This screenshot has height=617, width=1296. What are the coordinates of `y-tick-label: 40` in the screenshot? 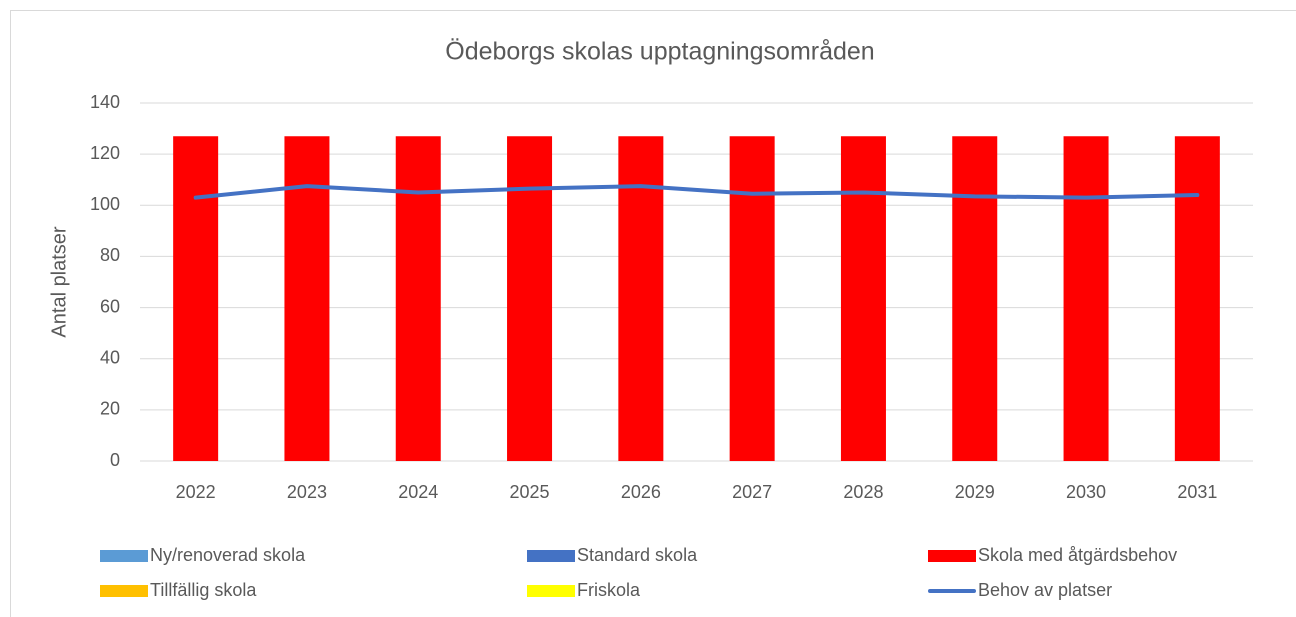 It's located at (110, 357).